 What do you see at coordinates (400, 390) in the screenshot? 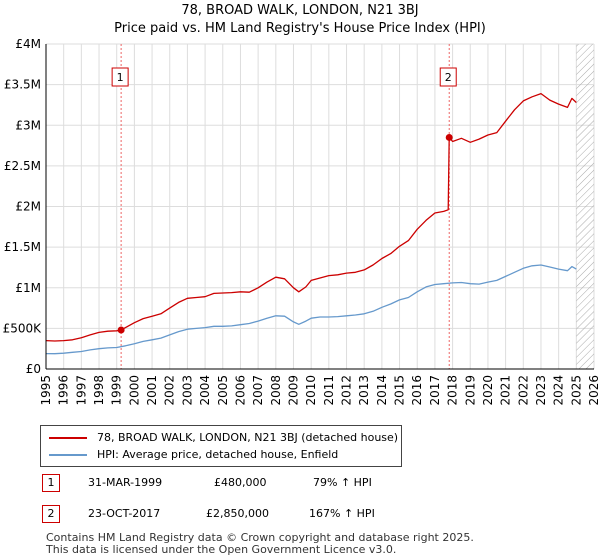
I see `x-tick-label: 2015` at bounding box center [400, 390].